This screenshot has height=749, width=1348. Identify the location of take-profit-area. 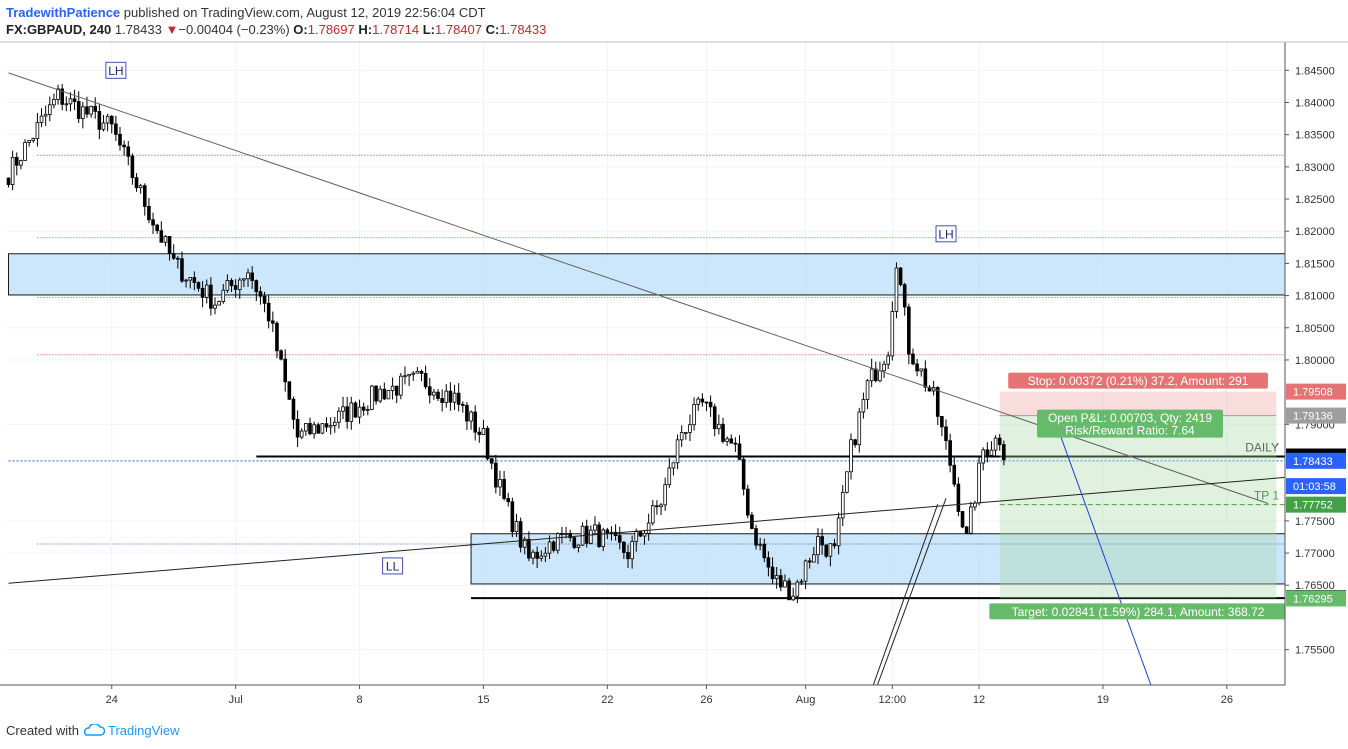
(1138, 507).